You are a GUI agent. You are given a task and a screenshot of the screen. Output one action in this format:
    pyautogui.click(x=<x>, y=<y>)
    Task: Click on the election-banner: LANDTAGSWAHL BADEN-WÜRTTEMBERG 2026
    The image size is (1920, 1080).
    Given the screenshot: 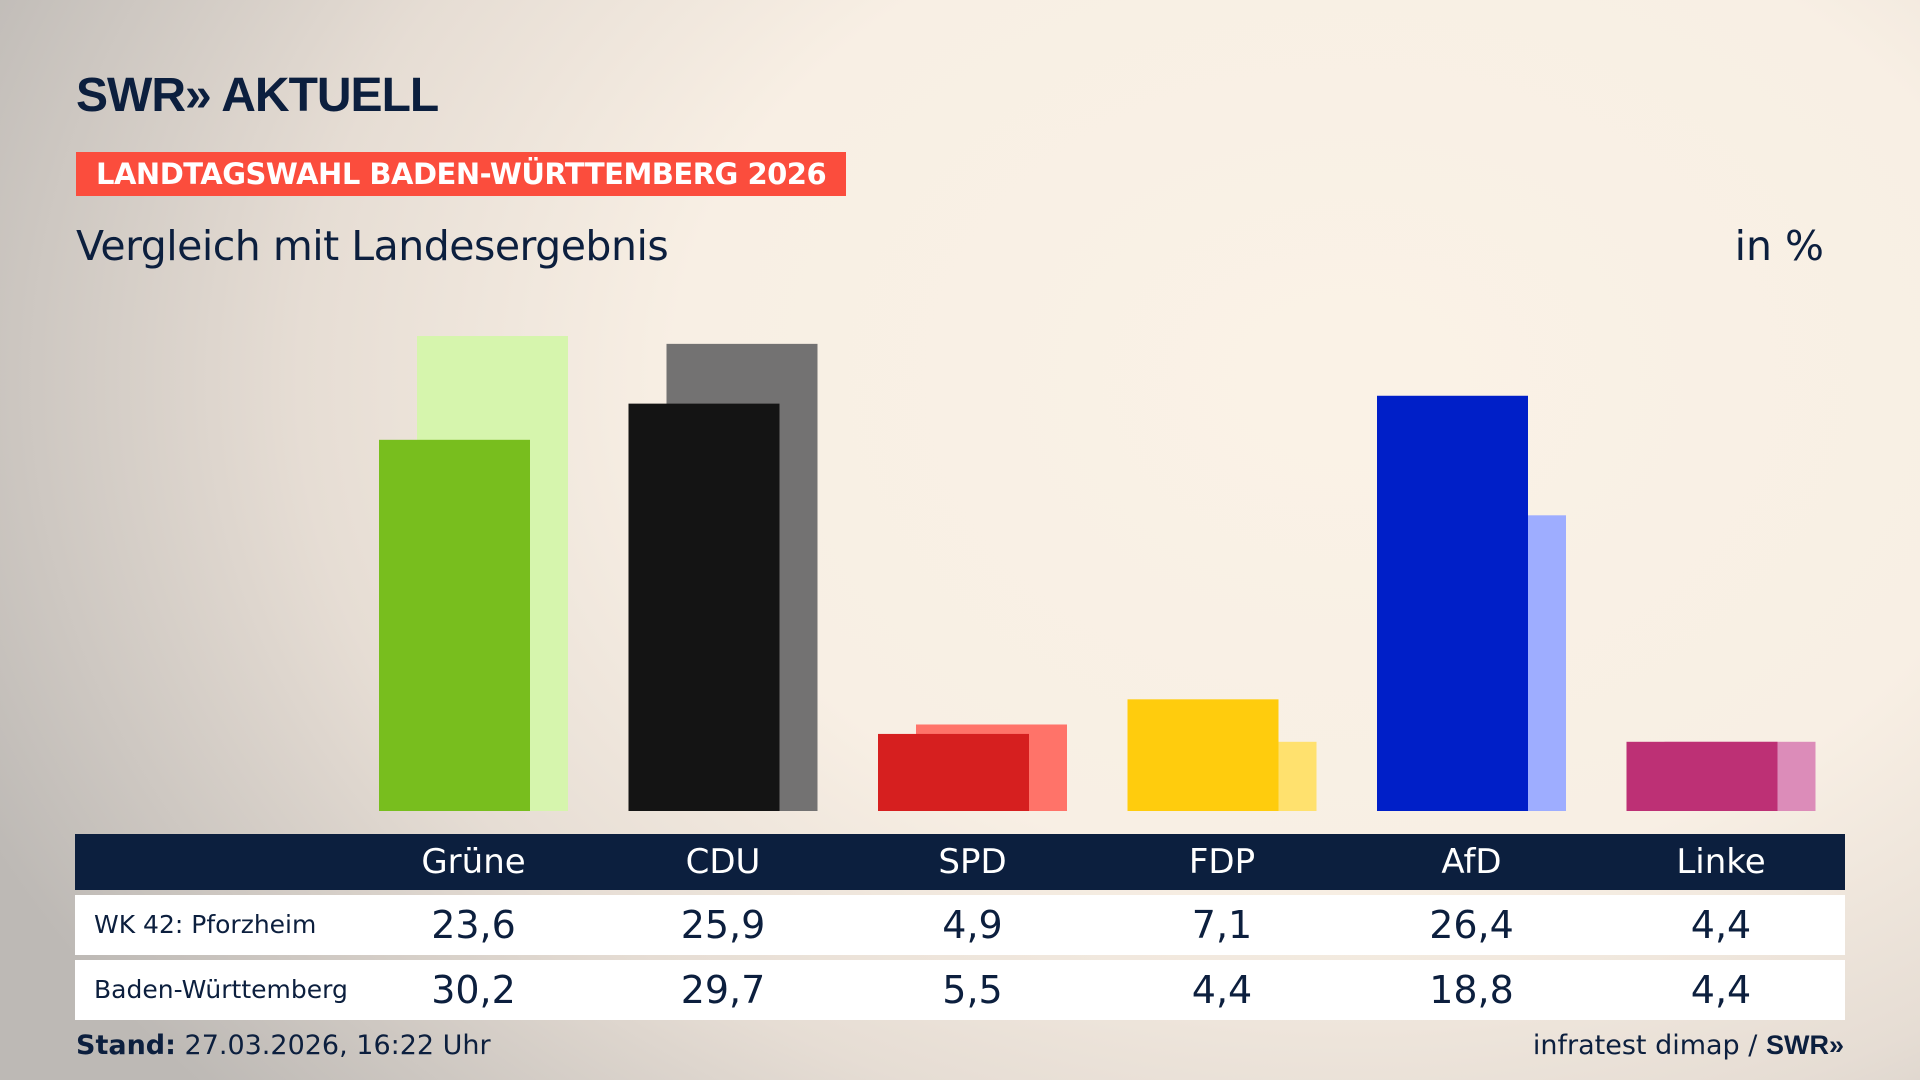 What is the action you would take?
    pyautogui.click(x=461, y=174)
    